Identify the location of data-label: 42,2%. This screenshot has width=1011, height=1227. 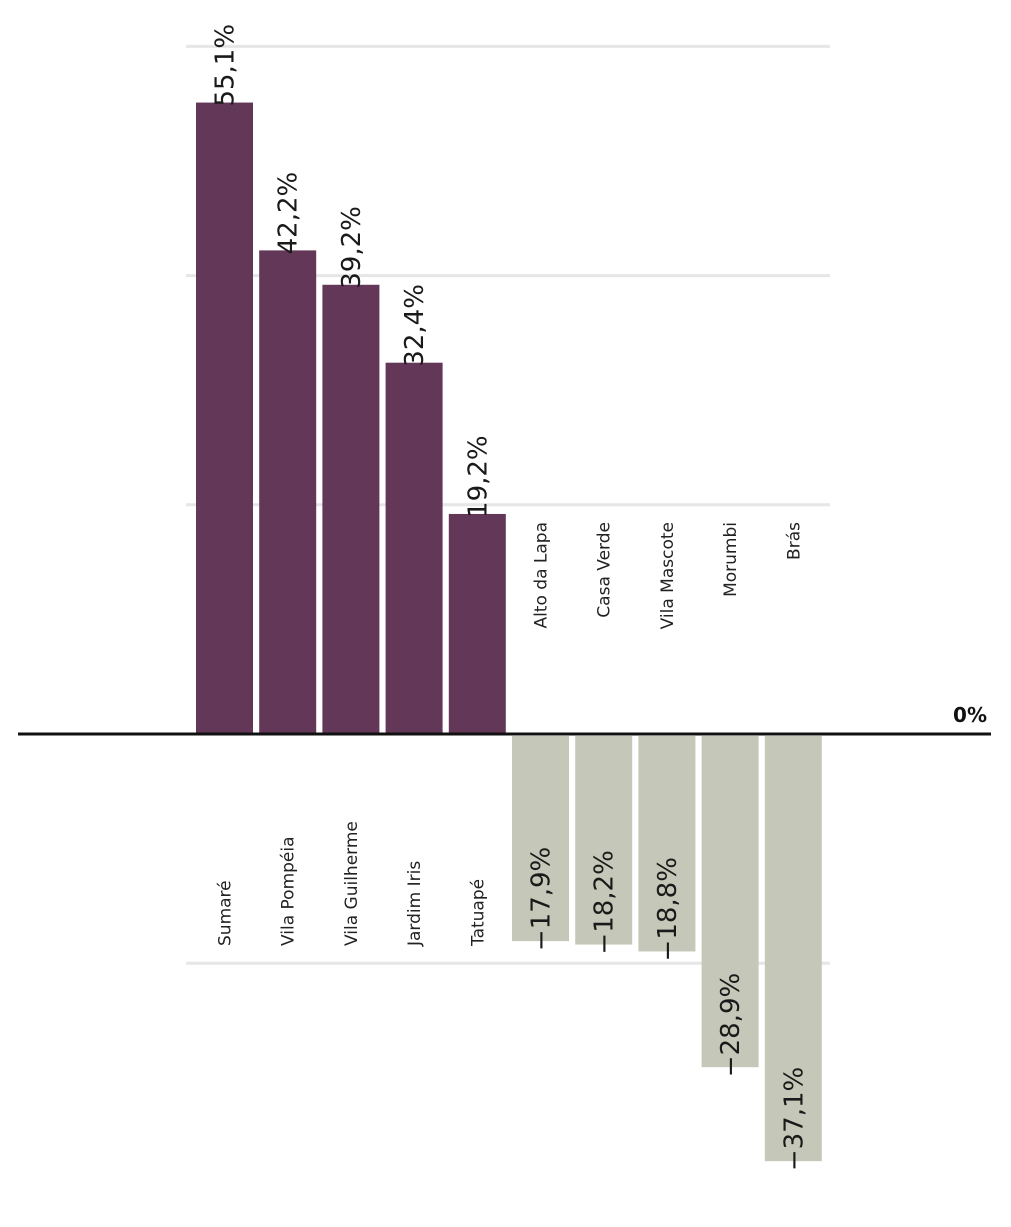
(289, 213).